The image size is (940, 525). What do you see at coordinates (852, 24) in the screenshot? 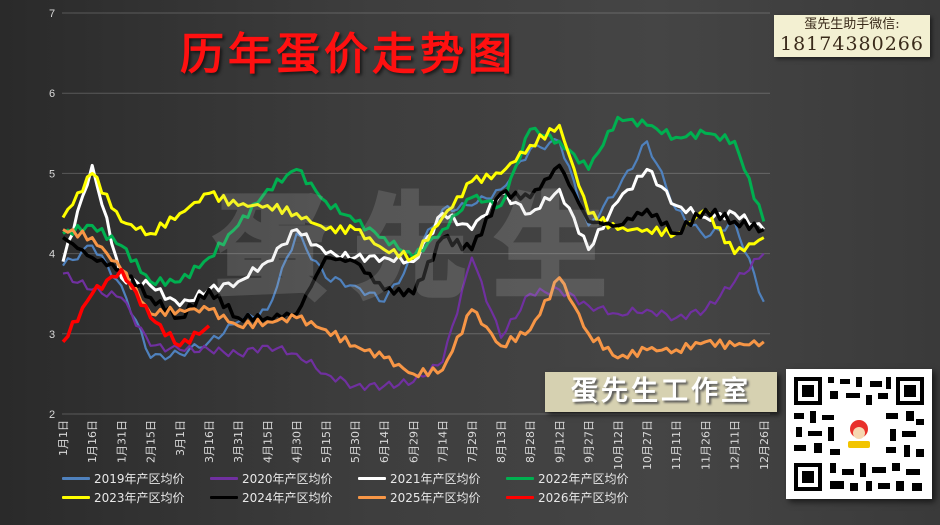
I see `contact-label: 蛋先生助手微信:` at bounding box center [852, 24].